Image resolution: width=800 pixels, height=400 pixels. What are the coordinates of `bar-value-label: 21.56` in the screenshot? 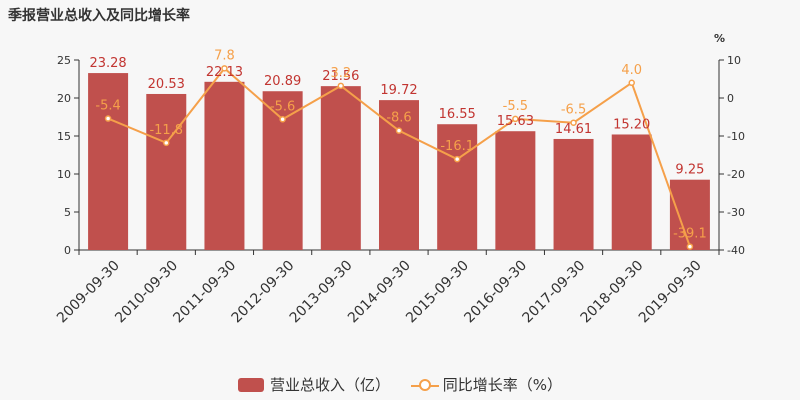 It's located at (340, 76).